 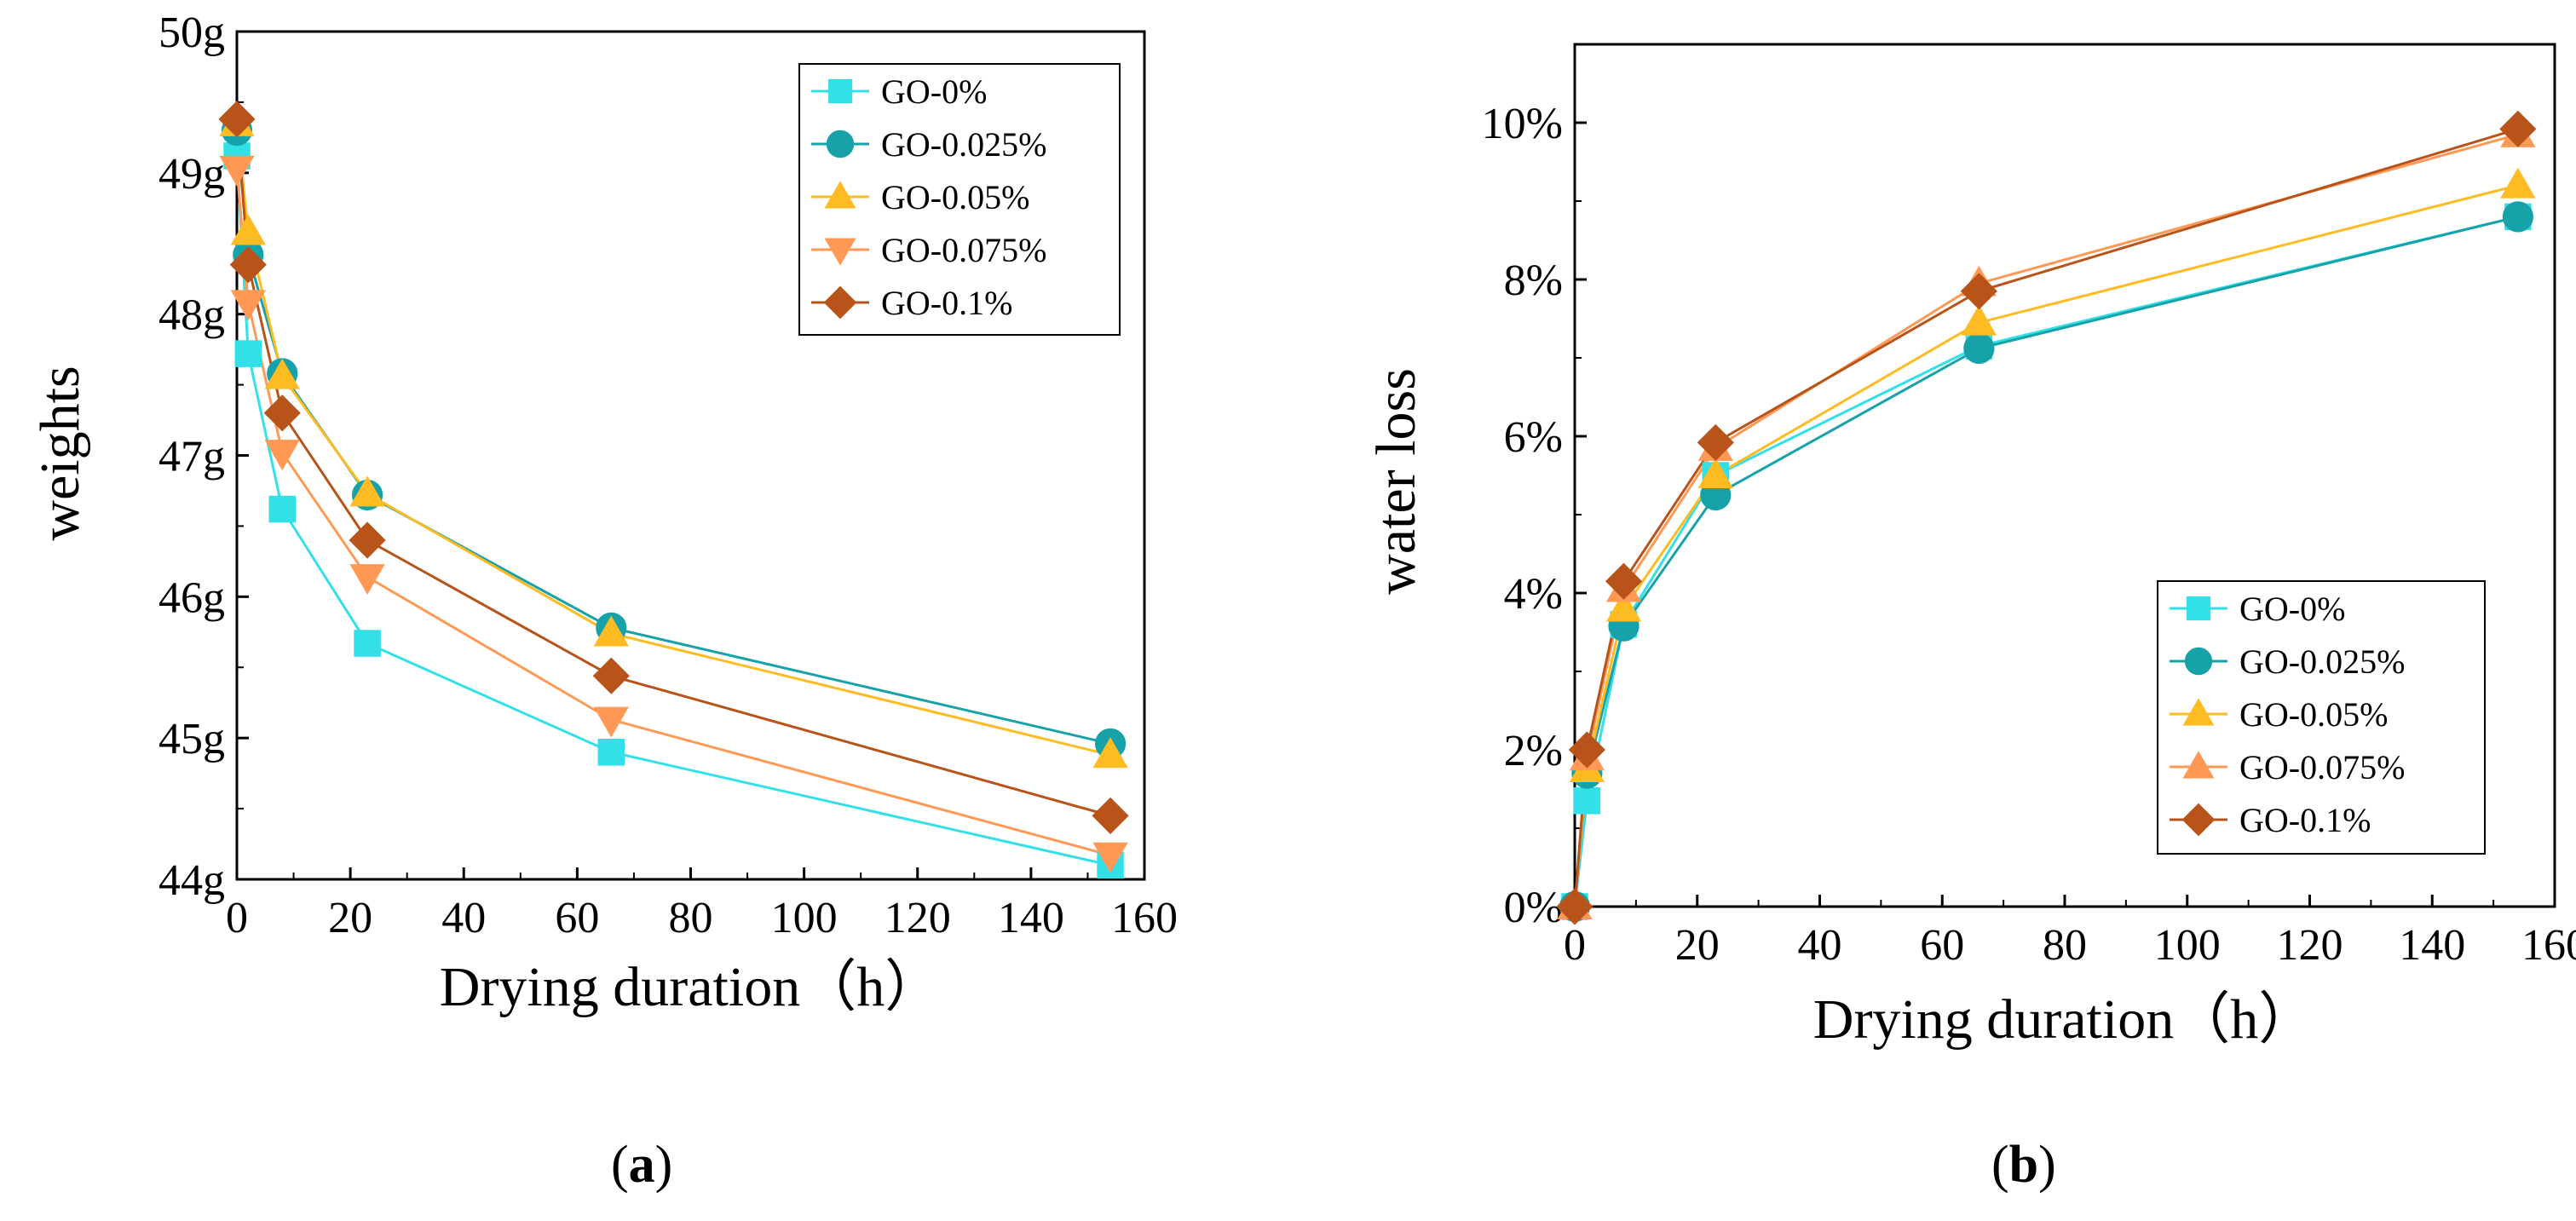 I want to click on y-tick-label: 47g, so click(x=191, y=457).